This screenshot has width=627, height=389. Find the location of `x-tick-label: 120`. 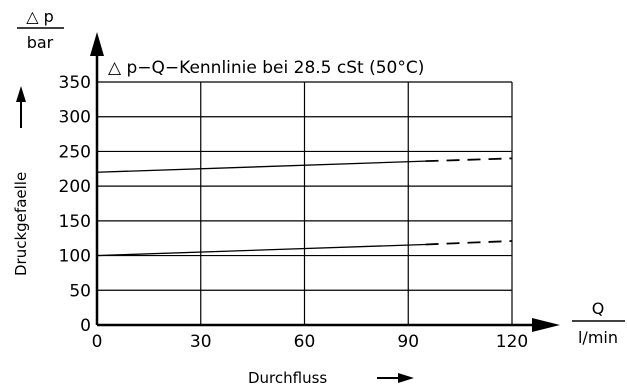

x-tick-label: 120 is located at coordinates (512, 342).